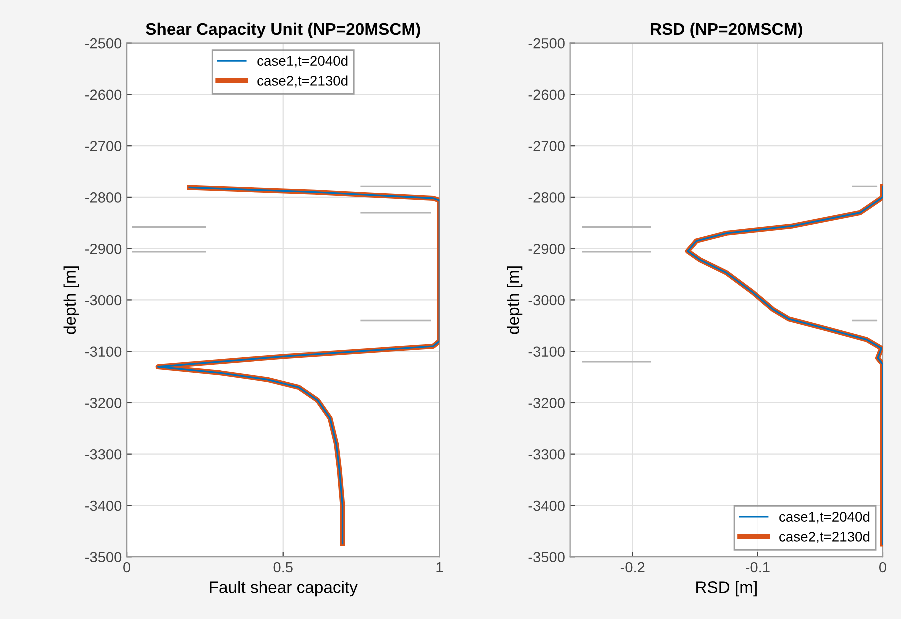 Image resolution: width=901 pixels, height=619 pixels. What do you see at coordinates (284, 589) in the screenshot?
I see `x-axis-title: Fault shear capacity` at bounding box center [284, 589].